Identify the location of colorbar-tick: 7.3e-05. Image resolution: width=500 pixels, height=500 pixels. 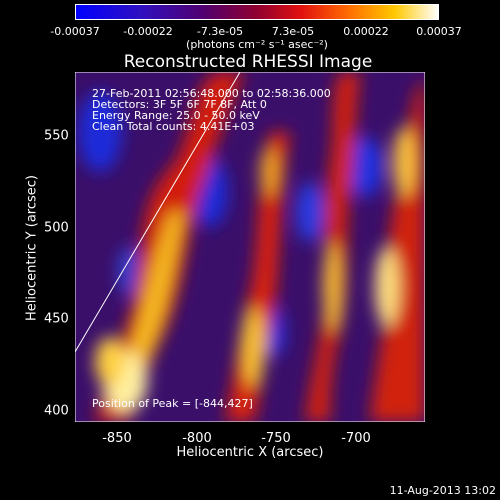
(293, 31).